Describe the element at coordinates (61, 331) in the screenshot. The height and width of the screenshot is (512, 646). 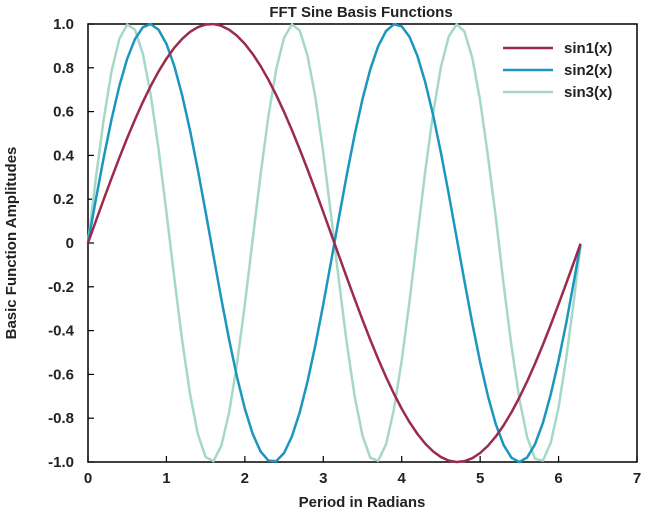
I see `y-tick-label: -0.4` at that location.